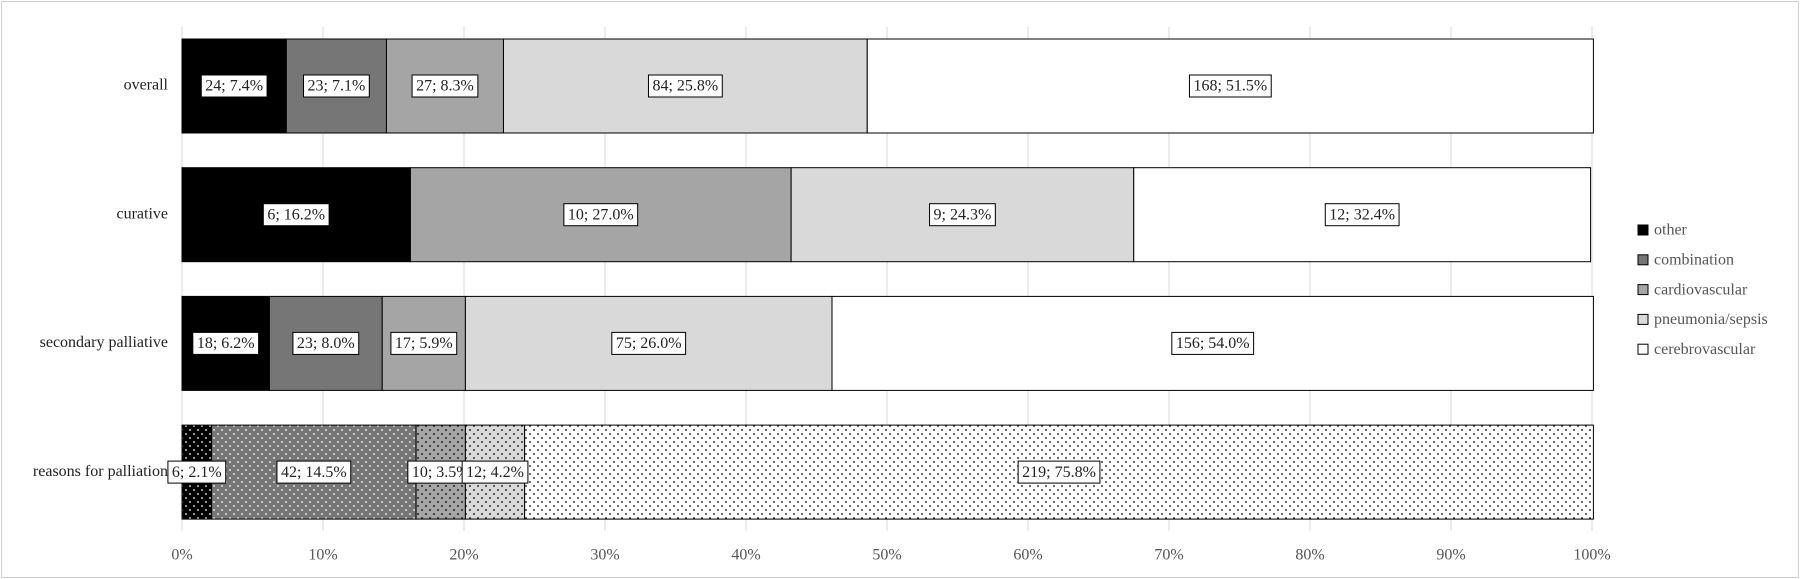  Describe the element at coordinates (322, 555) in the screenshot. I see `x-tick-label: 10%` at that location.